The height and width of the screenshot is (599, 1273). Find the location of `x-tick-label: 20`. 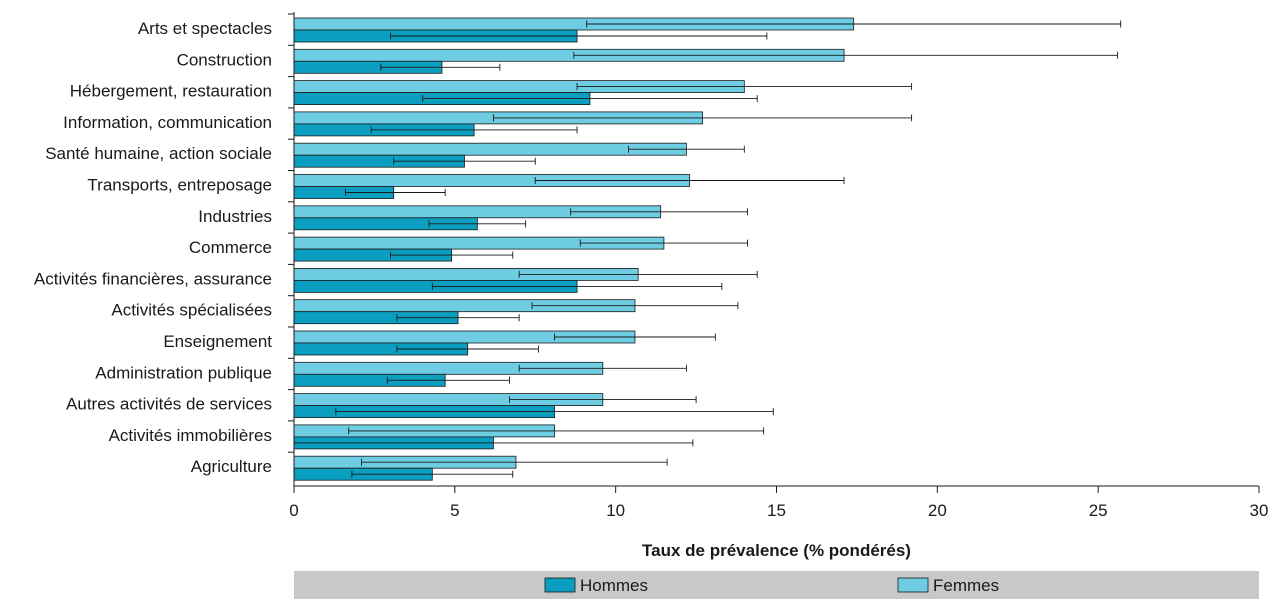

x-tick-label: 20 is located at coordinates (937, 510).